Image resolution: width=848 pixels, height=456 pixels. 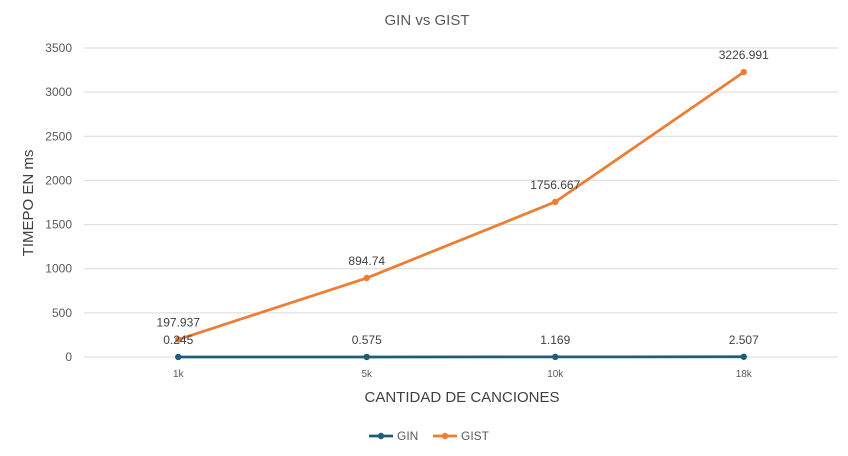 I want to click on x-tick-label: 18k, so click(x=744, y=374).